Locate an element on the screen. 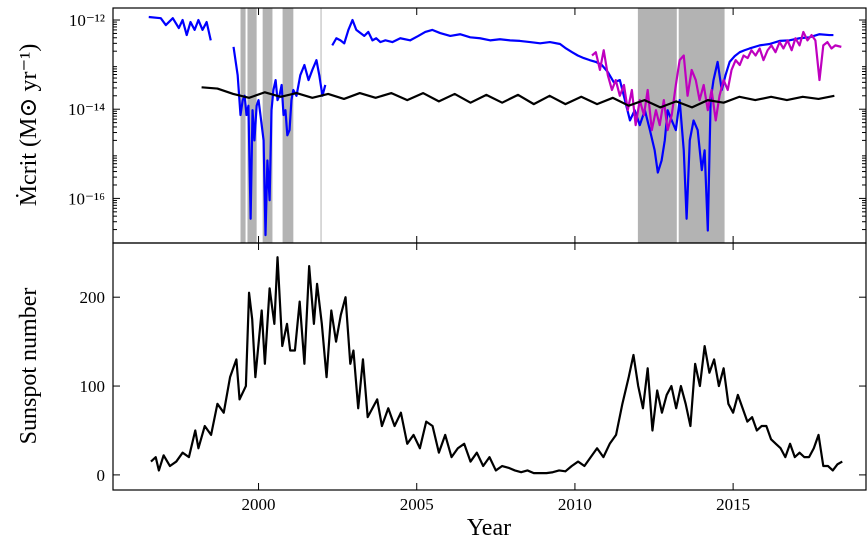 The image size is (868, 543). x-tick-label: 2000 is located at coordinates (259, 504).